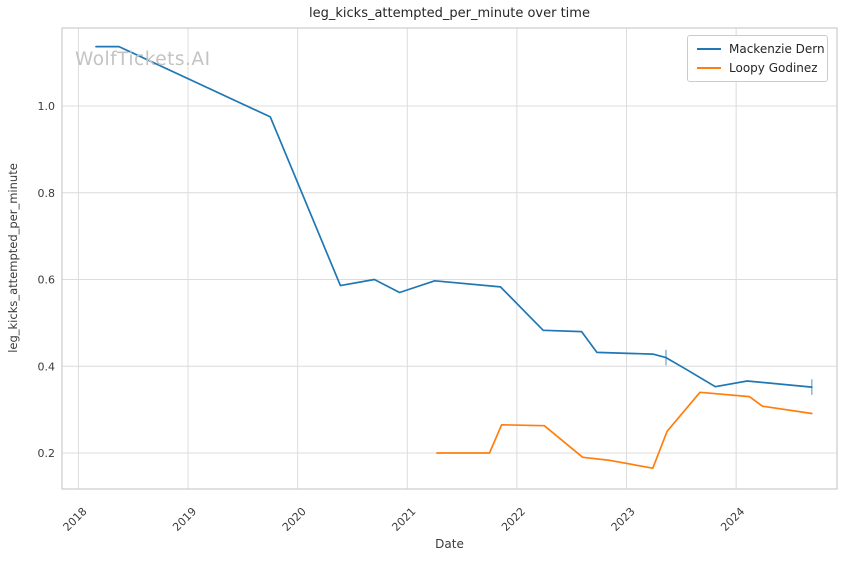  I want to click on y-axis-label: leg_kicks_attempted_per_minute, so click(13, 258).